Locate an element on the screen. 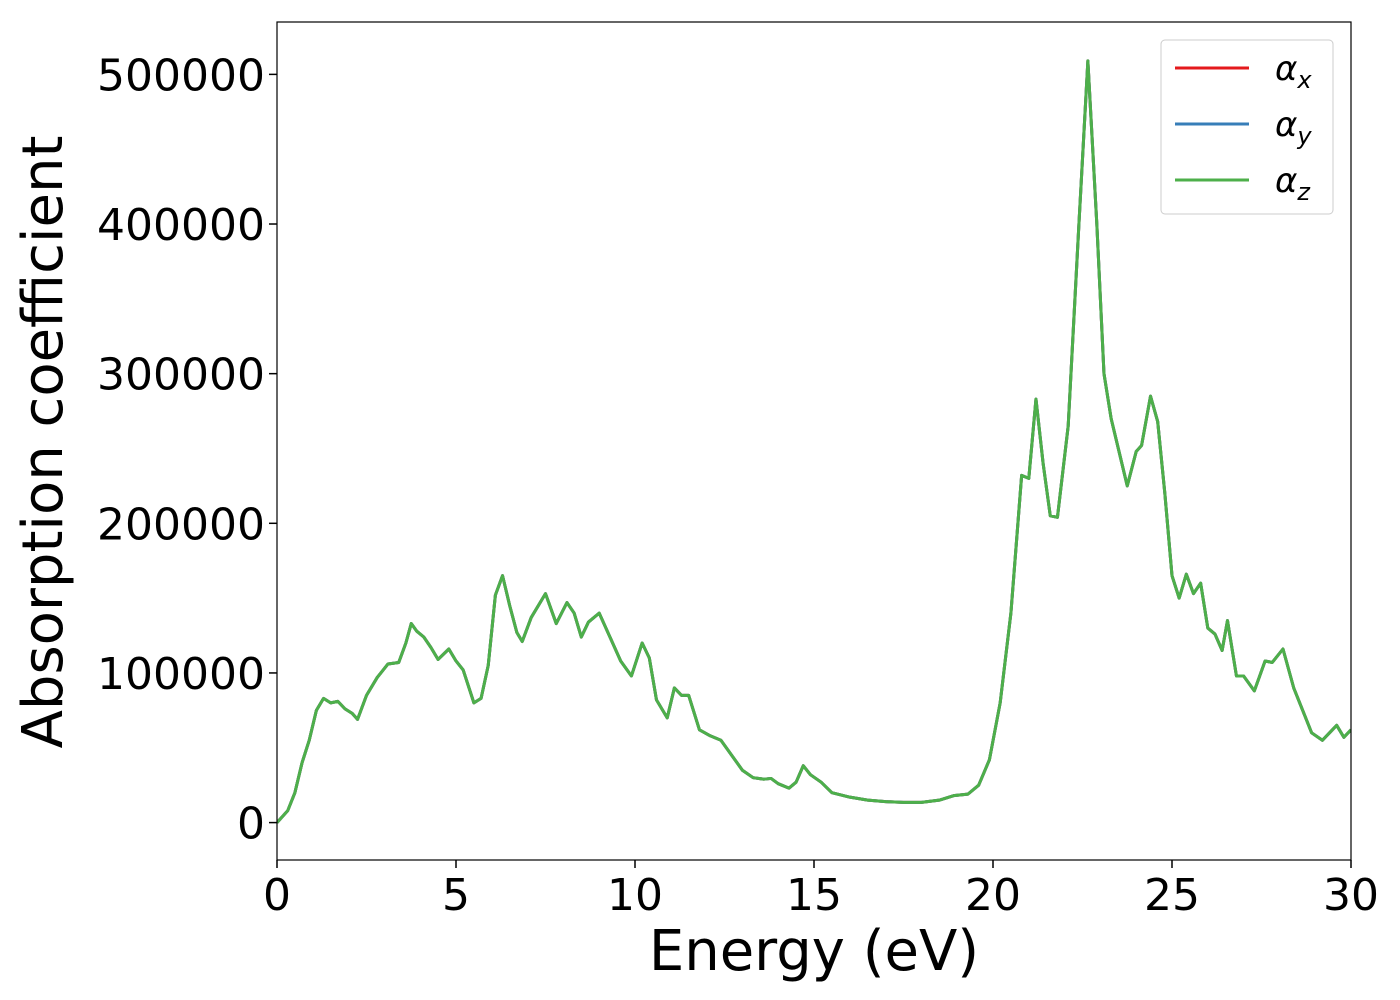  legend-box is located at coordinates (1247, 127).